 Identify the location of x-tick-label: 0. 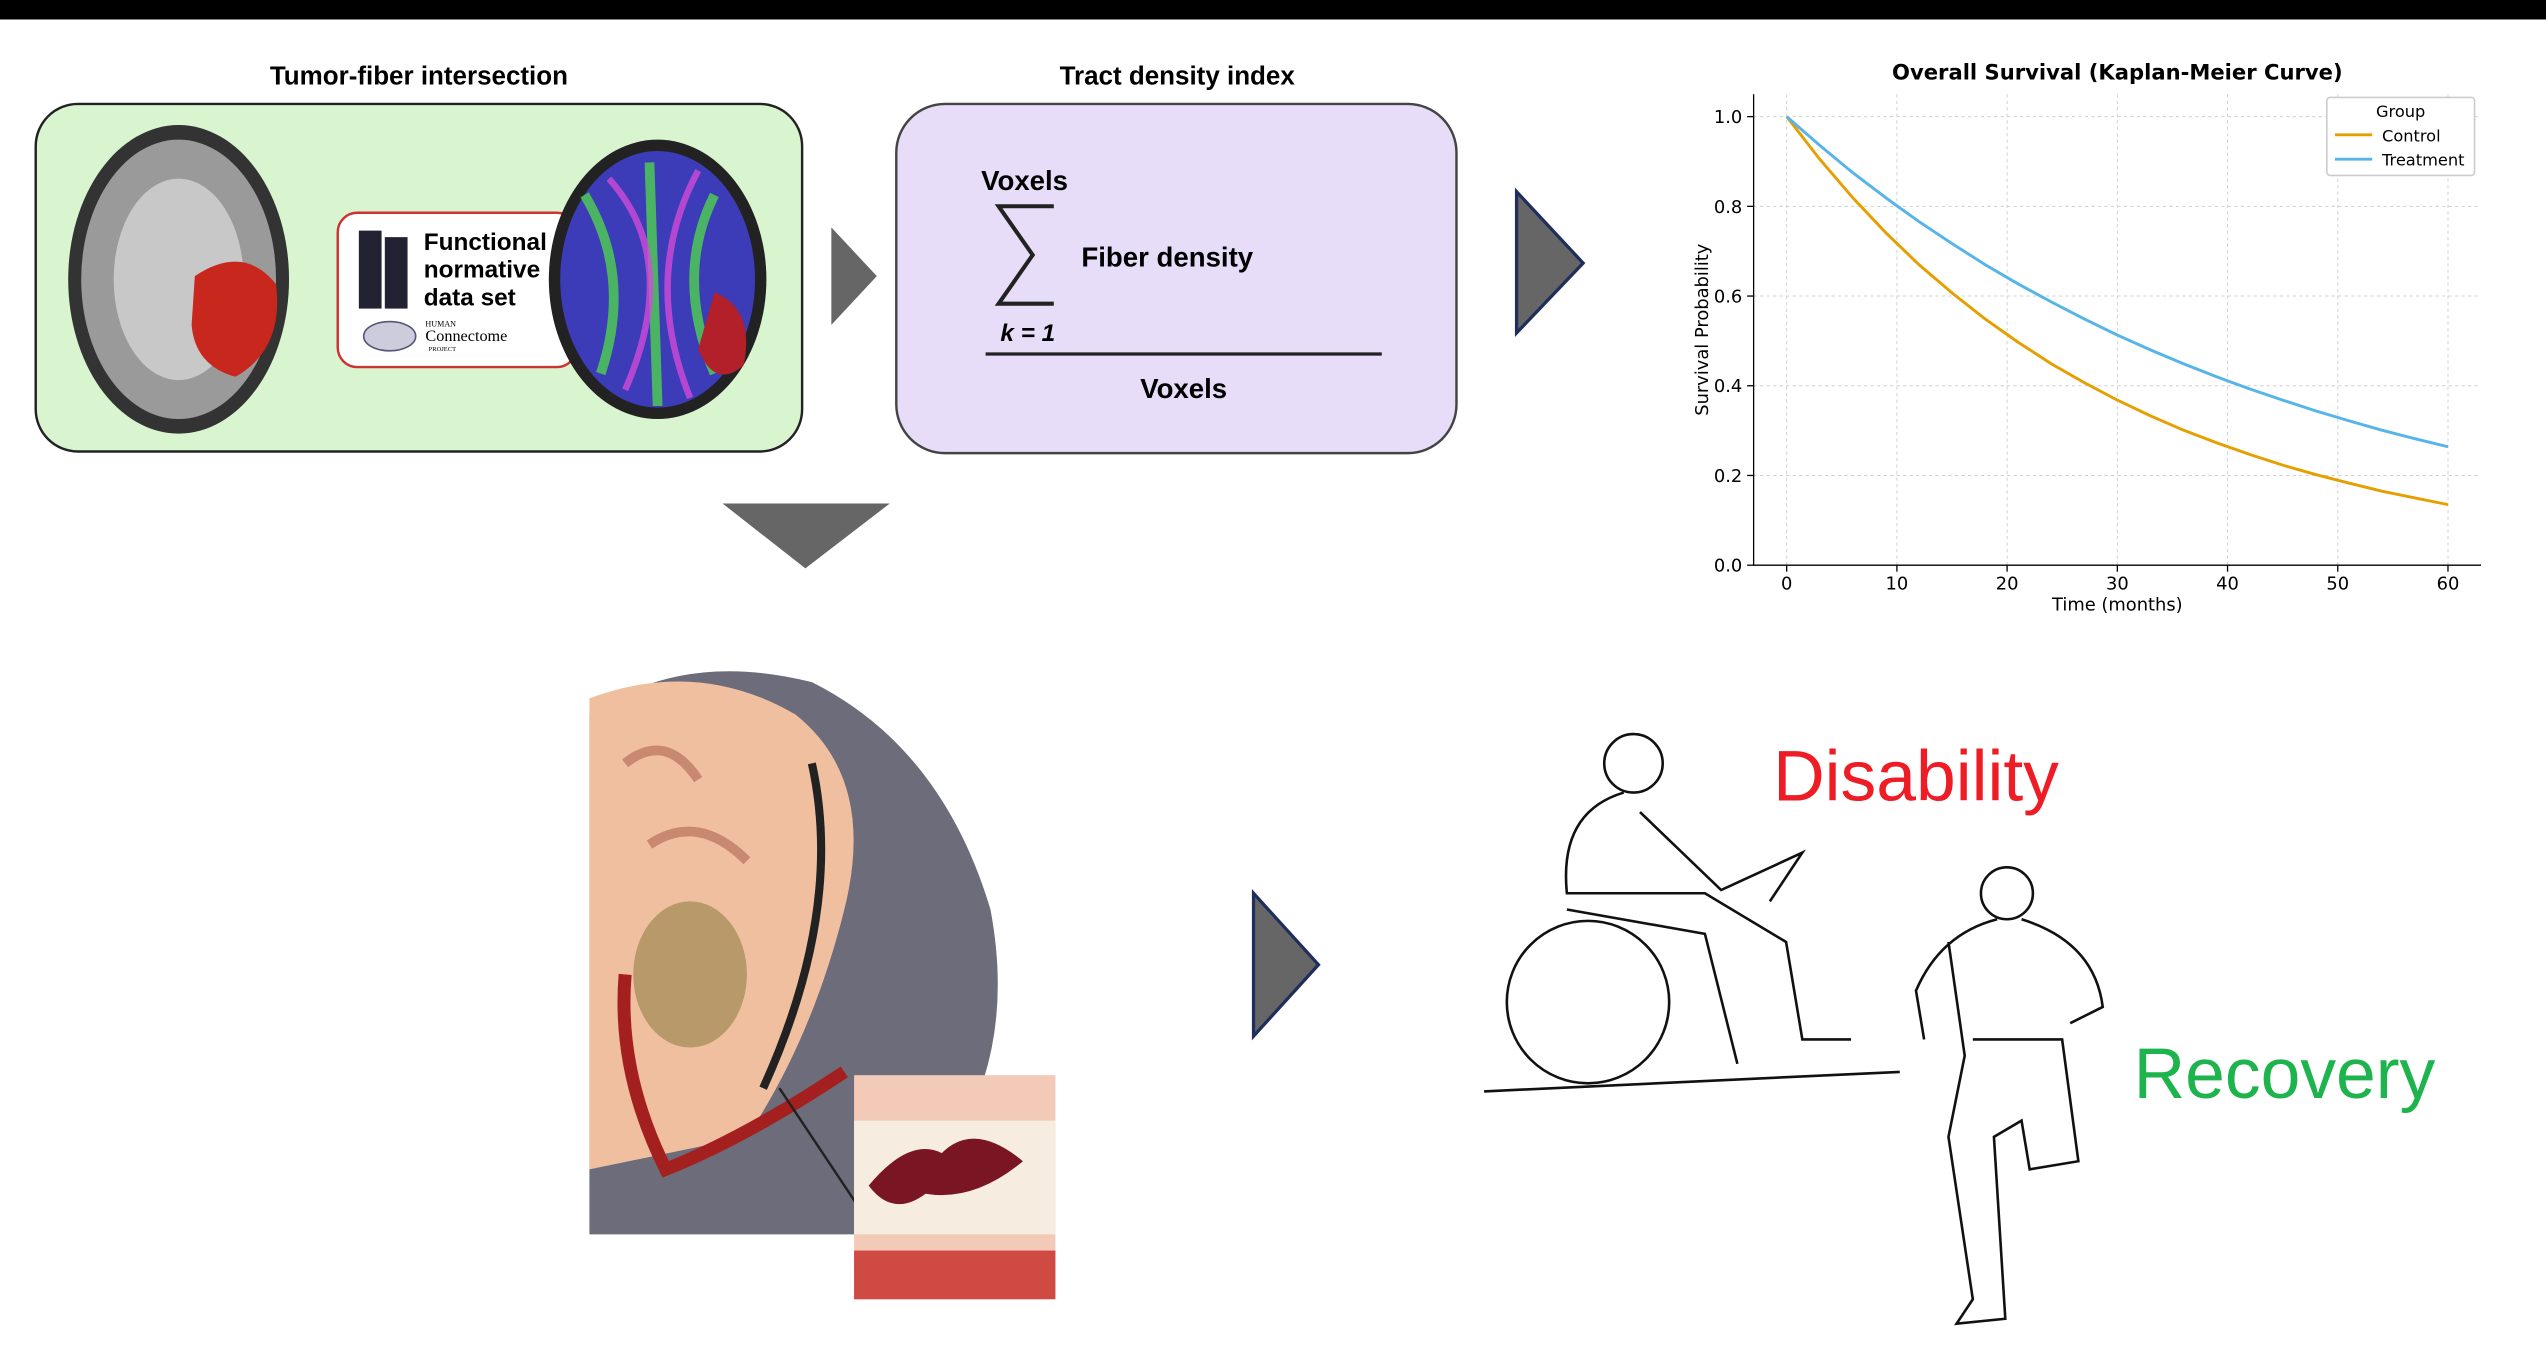
(1786, 584).